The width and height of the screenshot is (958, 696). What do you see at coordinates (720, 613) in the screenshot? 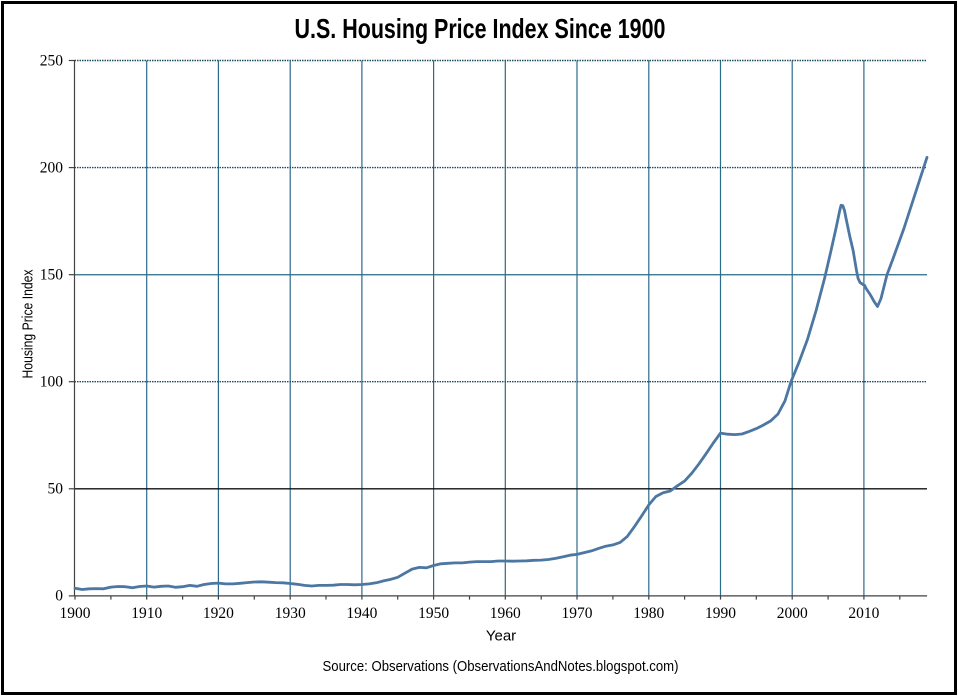
I see `svg-text: 1990` at bounding box center [720, 613].